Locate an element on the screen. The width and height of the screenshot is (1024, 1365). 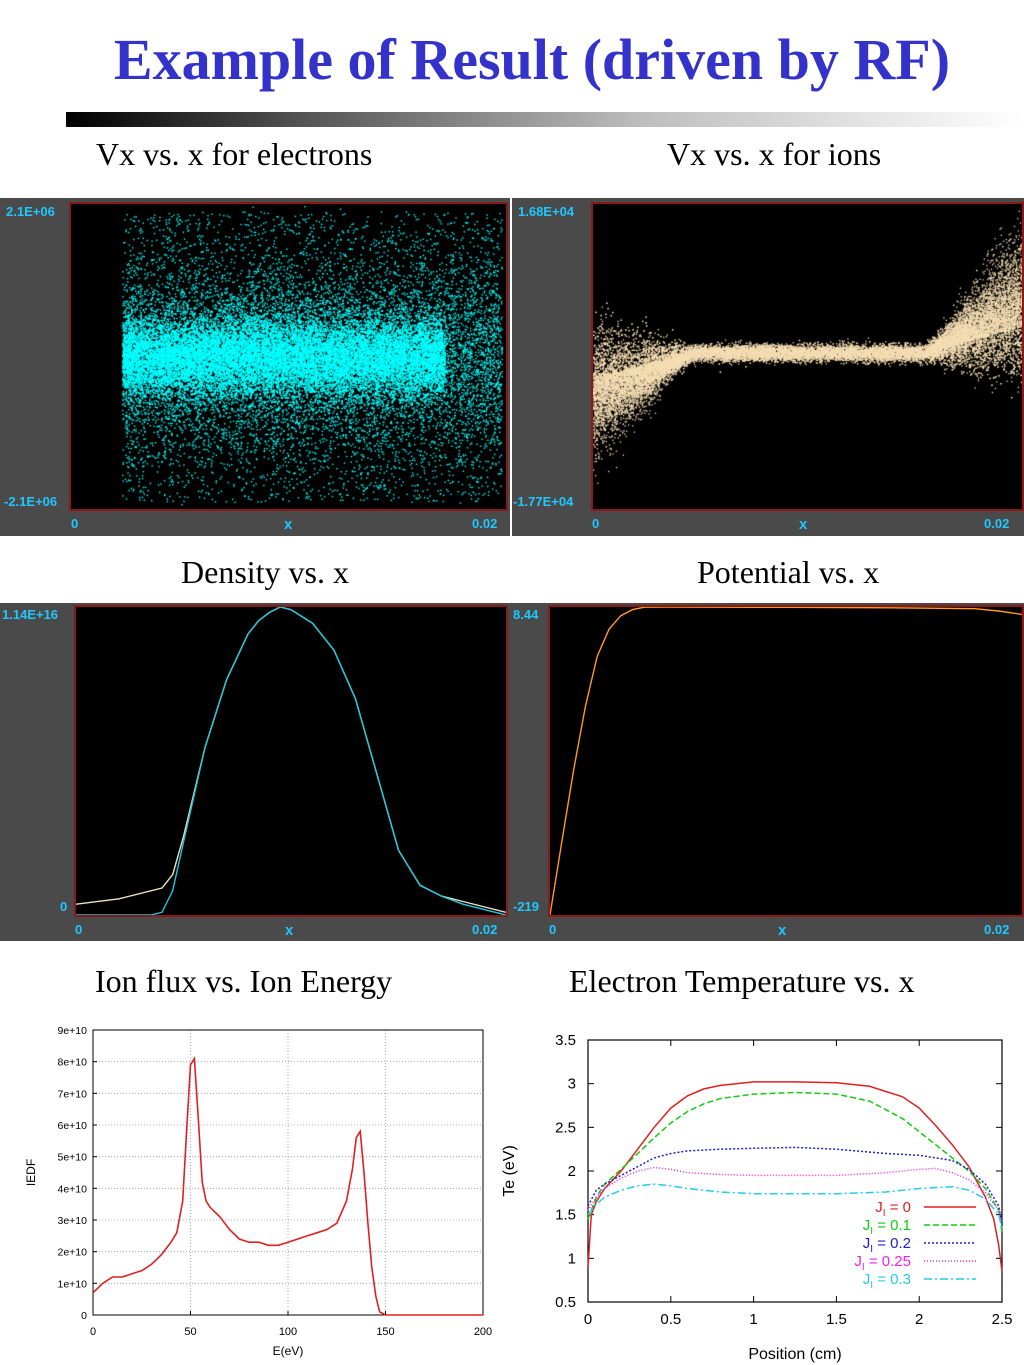
legend-label-1: JI = 0.1 is located at coordinates (887, 1227).